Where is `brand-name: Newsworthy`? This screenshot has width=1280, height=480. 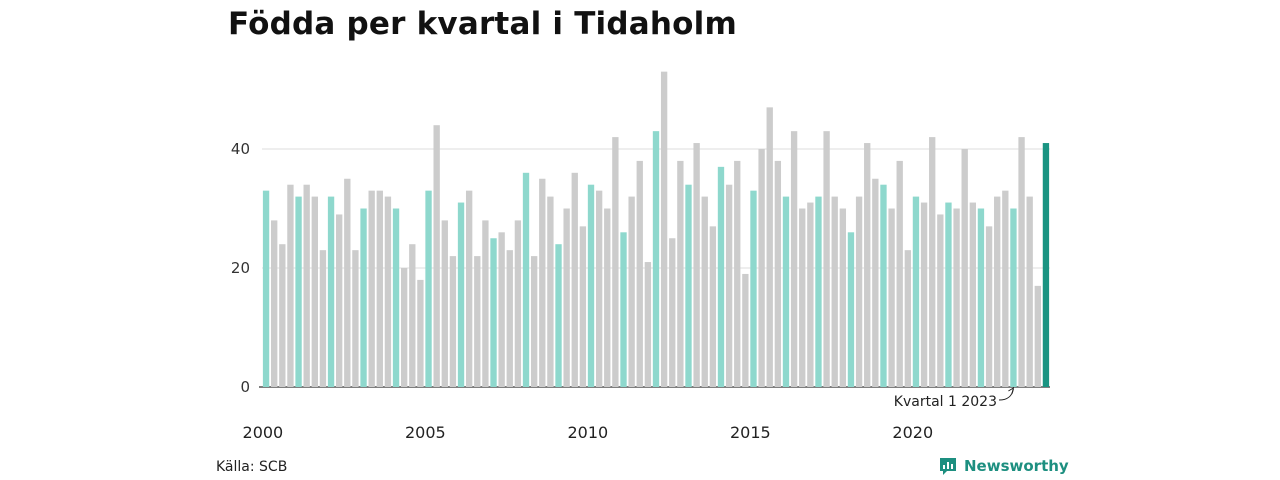 brand-name: Newsworthy is located at coordinates (1016, 466).